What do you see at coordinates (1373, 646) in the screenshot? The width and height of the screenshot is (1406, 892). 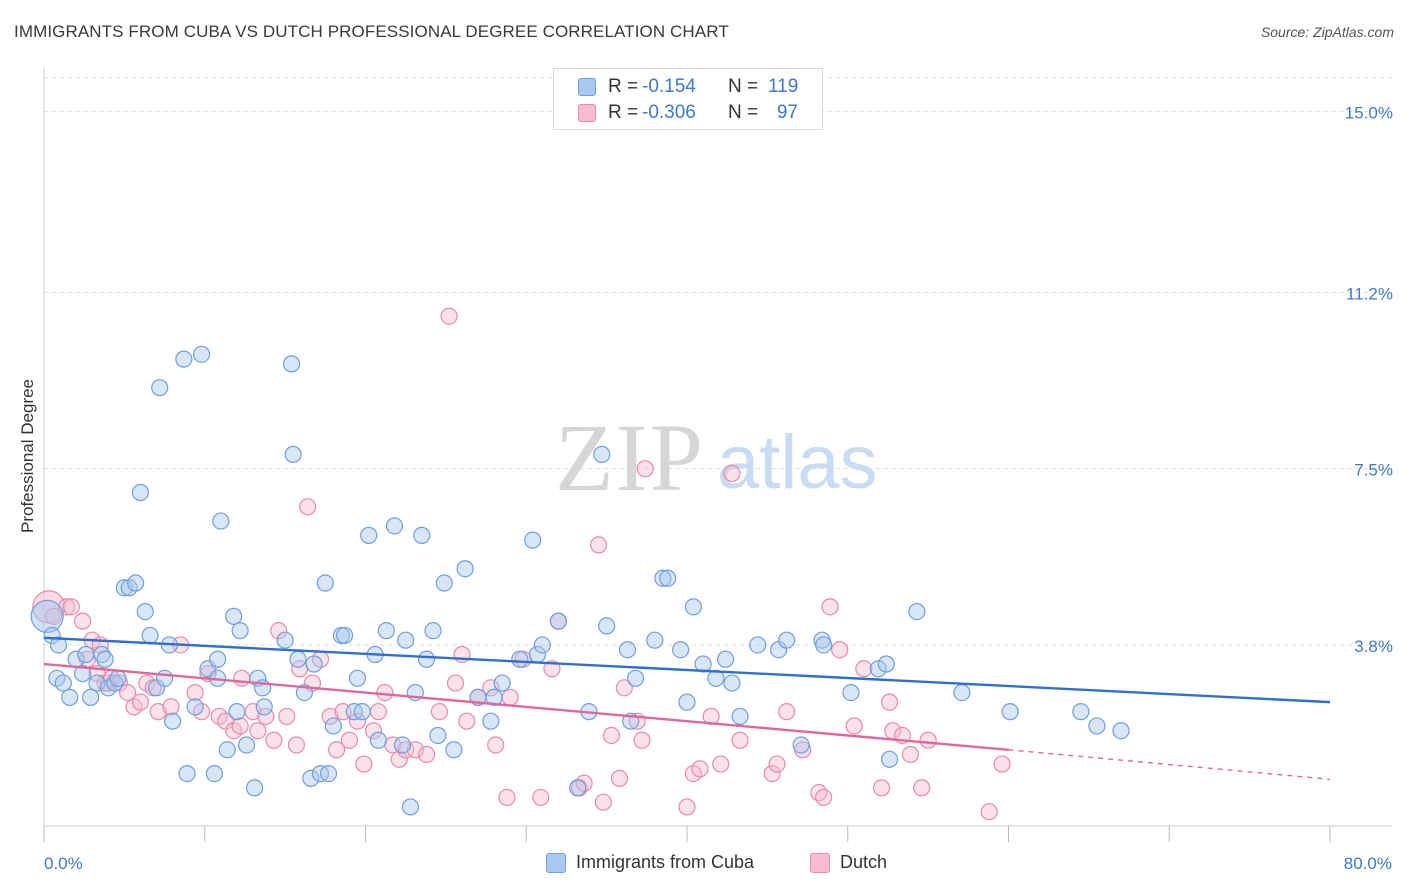 I see `y-tick-label: 3.8%` at bounding box center [1373, 646].